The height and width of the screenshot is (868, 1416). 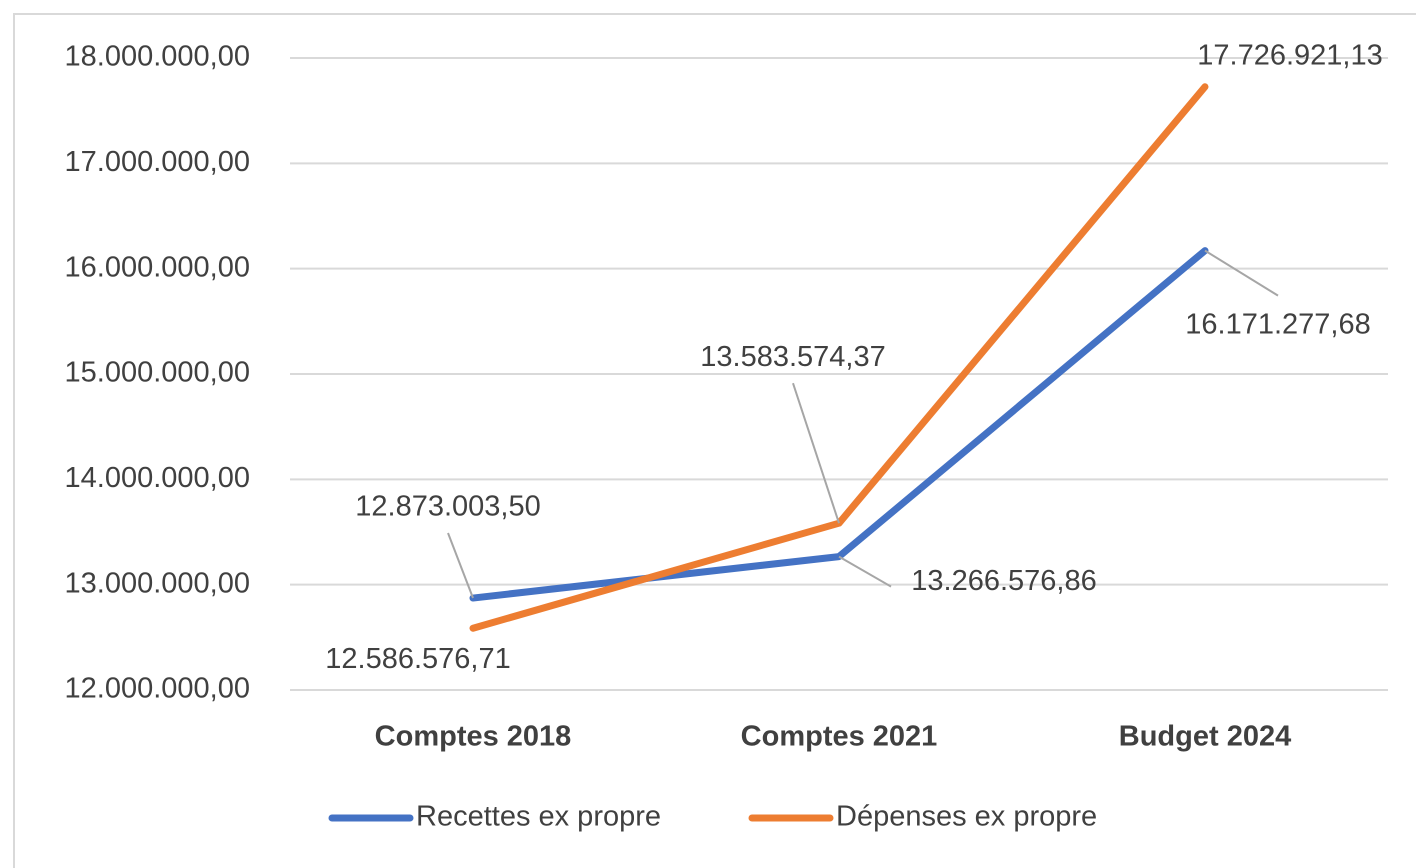 I want to click on data-label: 13.583.574,37, so click(x=792, y=357).